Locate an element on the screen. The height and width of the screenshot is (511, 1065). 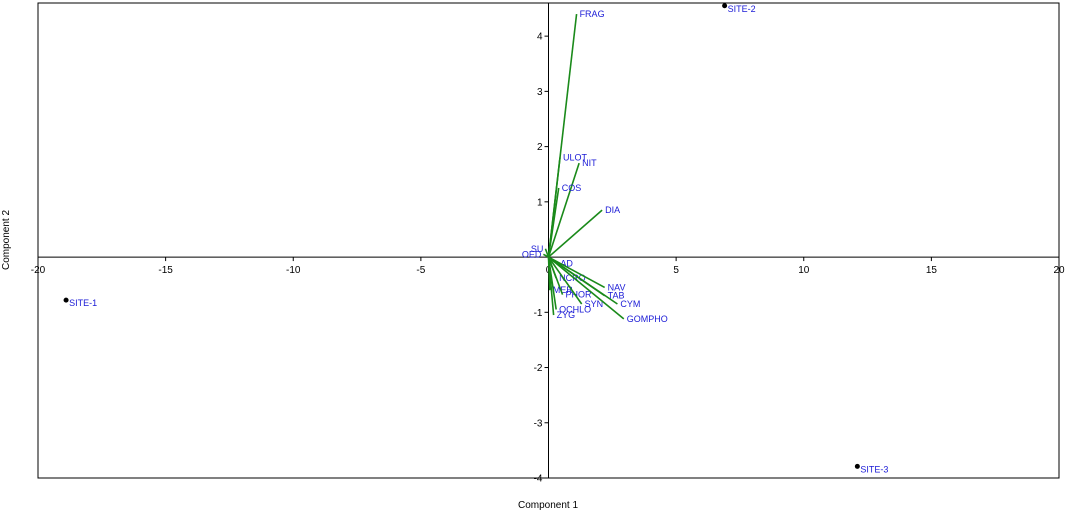
vector-label: MER is located at coordinates (563, 290).